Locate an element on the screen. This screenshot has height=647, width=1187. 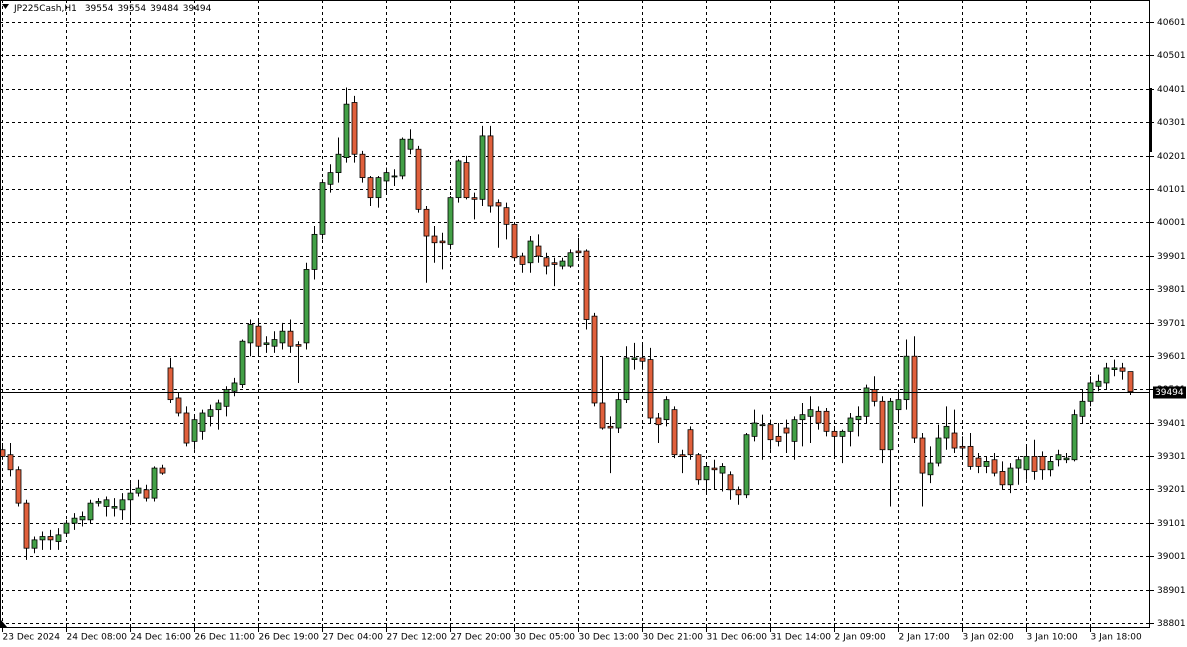
x-tick-label: 3 Jan 10:00 is located at coordinates (1053, 638).